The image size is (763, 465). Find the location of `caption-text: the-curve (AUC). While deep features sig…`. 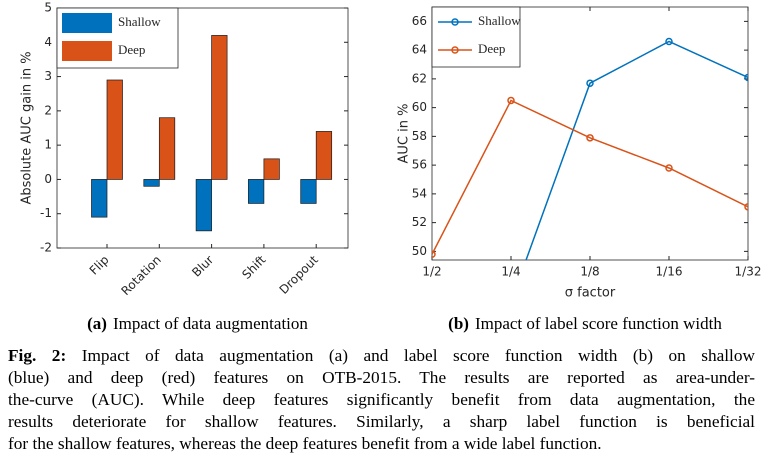

caption-text: the-curve (AUC). While deep features sig… is located at coordinates (381, 399).